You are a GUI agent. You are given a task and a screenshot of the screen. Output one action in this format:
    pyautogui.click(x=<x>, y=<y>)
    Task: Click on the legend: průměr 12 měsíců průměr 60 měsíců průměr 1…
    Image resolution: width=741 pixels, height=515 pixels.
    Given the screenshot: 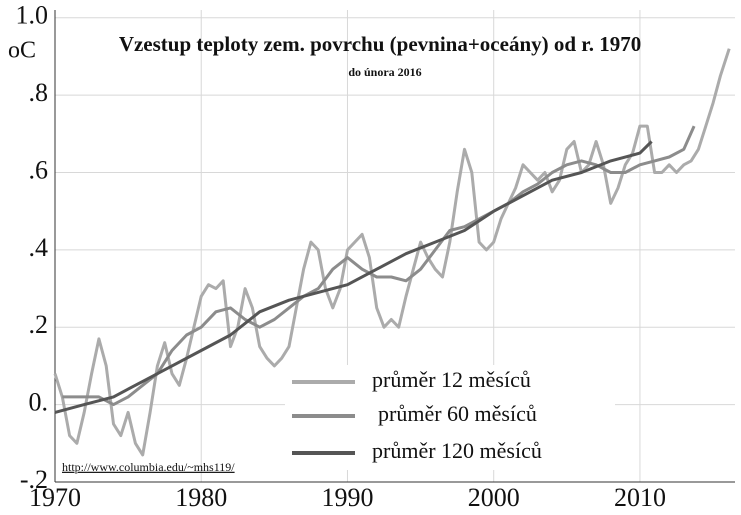 What is the action you would take?
    pyautogui.click(x=417, y=415)
    